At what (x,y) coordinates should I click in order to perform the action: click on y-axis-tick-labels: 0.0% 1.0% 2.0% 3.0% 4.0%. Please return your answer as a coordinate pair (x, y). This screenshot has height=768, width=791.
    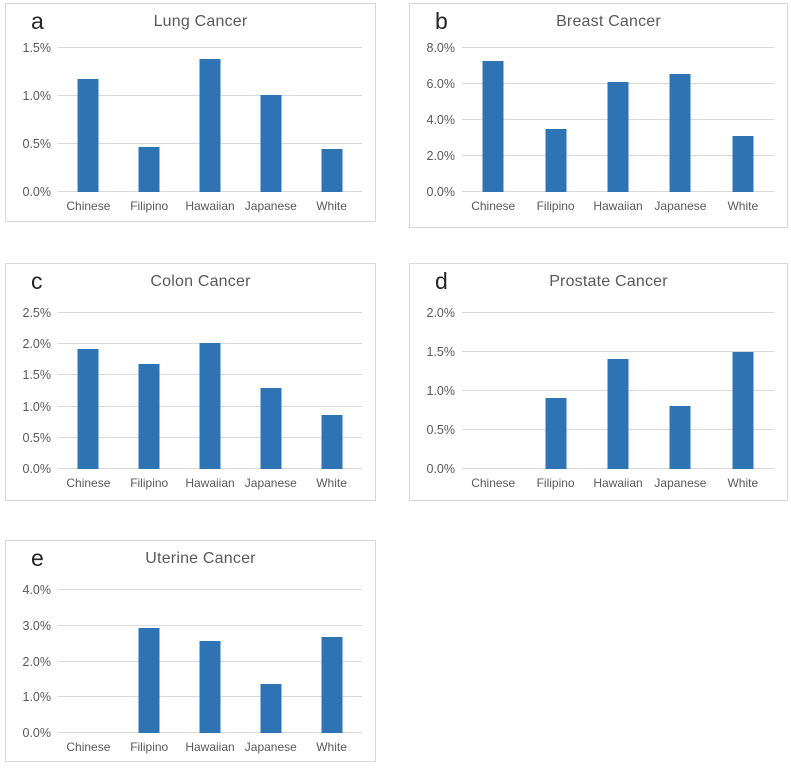
    Looking at the image, I should click on (32, 661).